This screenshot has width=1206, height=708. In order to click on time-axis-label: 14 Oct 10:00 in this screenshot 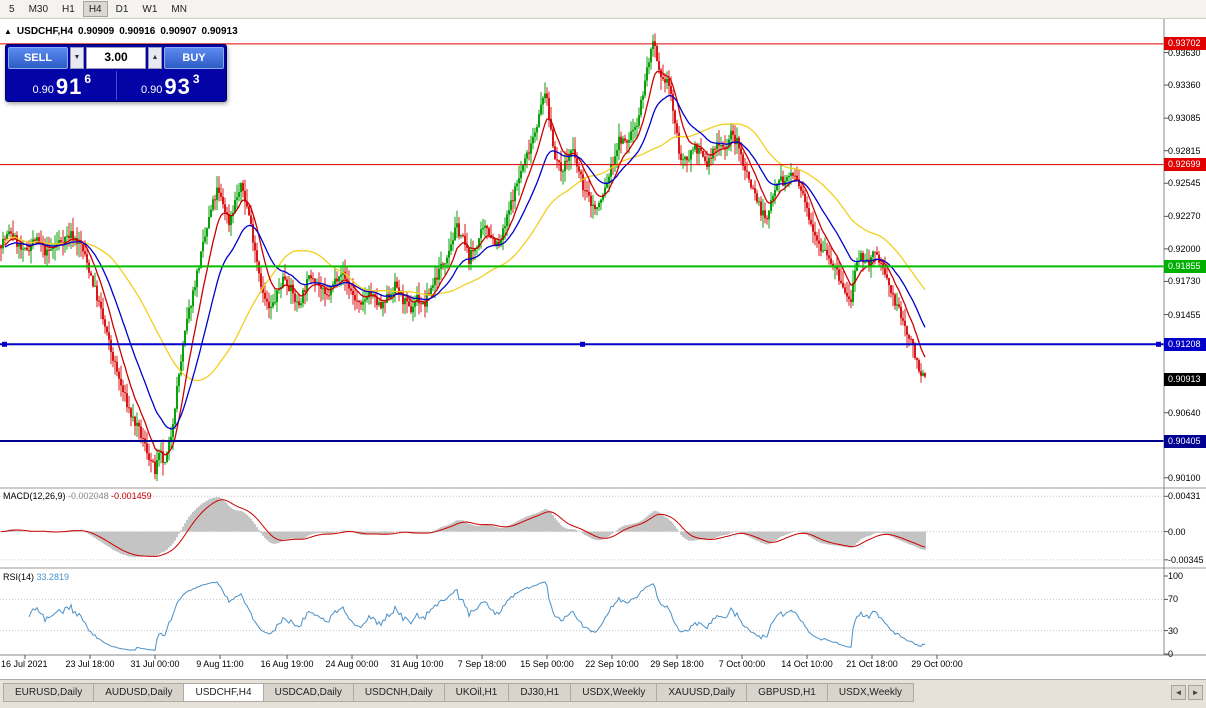, I will do `click(807, 664)`.